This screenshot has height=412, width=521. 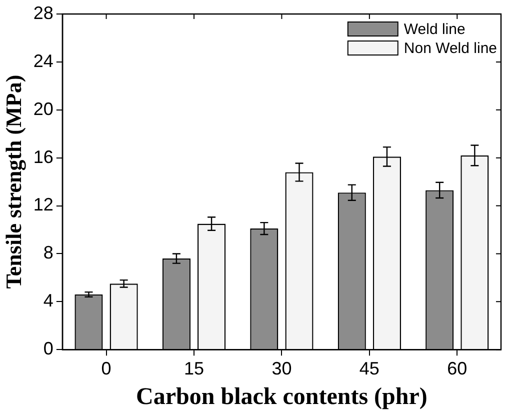 What do you see at coordinates (48, 348) in the screenshot?
I see `y-tick-label: 0` at bounding box center [48, 348].